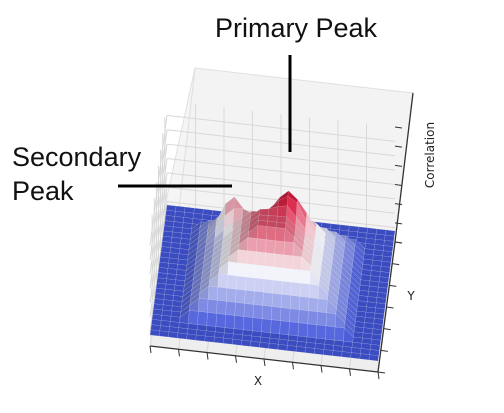 The width and height of the screenshot is (504, 413). I want to click on y-axis-label: Y, so click(410, 296).